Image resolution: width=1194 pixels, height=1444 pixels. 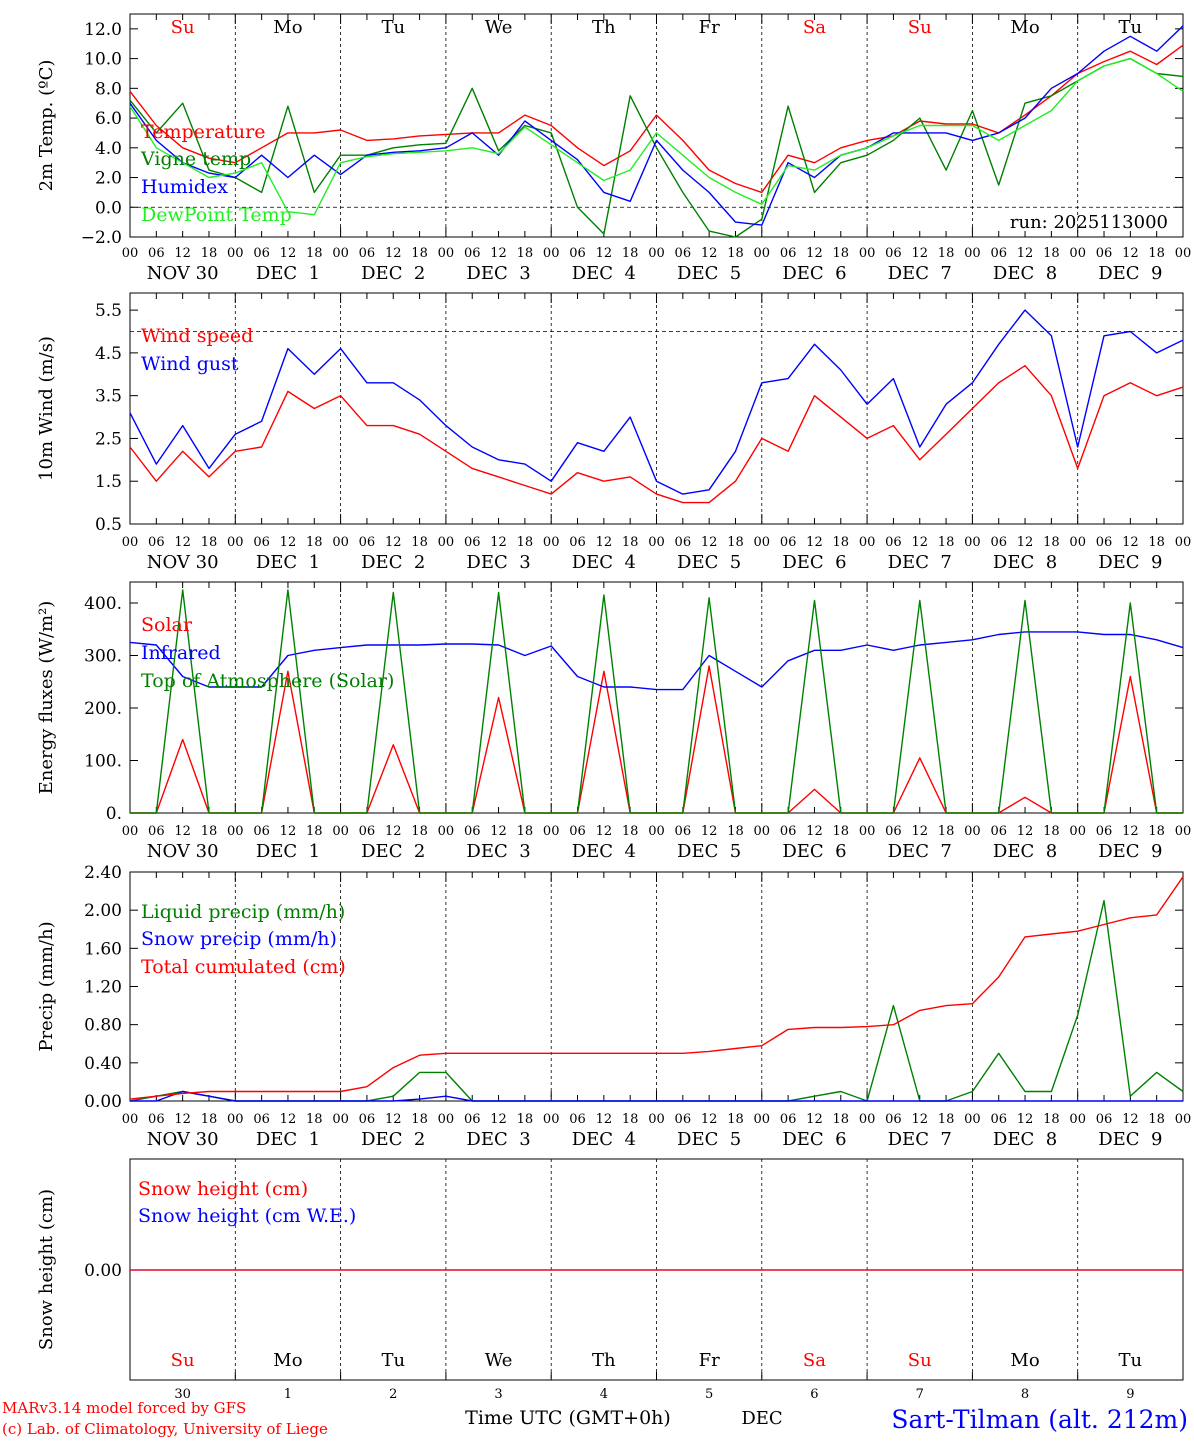 What do you see at coordinates (103, 1102) in the screenshot?
I see `y-tick-label: 0.00` at bounding box center [103, 1102].